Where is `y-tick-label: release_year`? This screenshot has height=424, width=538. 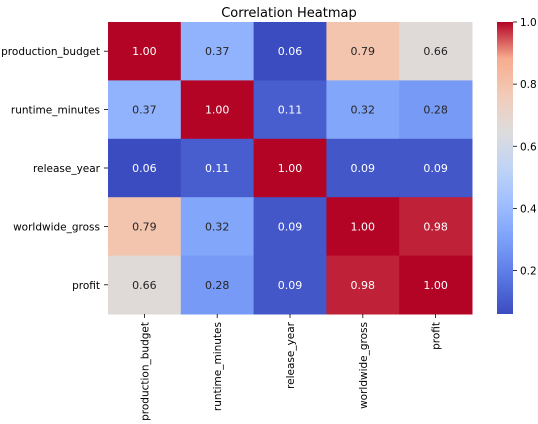 y-tick-label: release_year is located at coordinates (67, 169).